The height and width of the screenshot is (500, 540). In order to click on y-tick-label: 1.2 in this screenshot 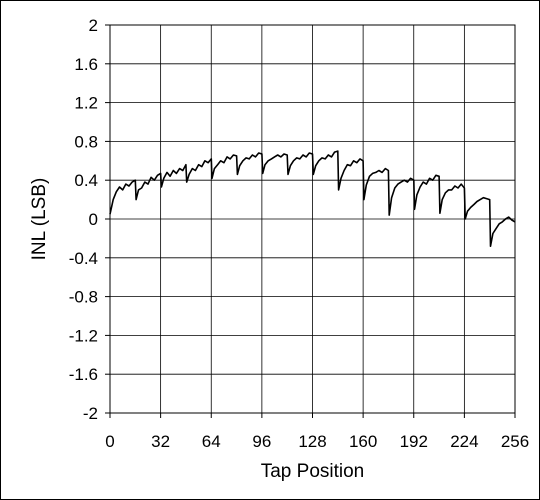, I will do `click(86, 103)`.